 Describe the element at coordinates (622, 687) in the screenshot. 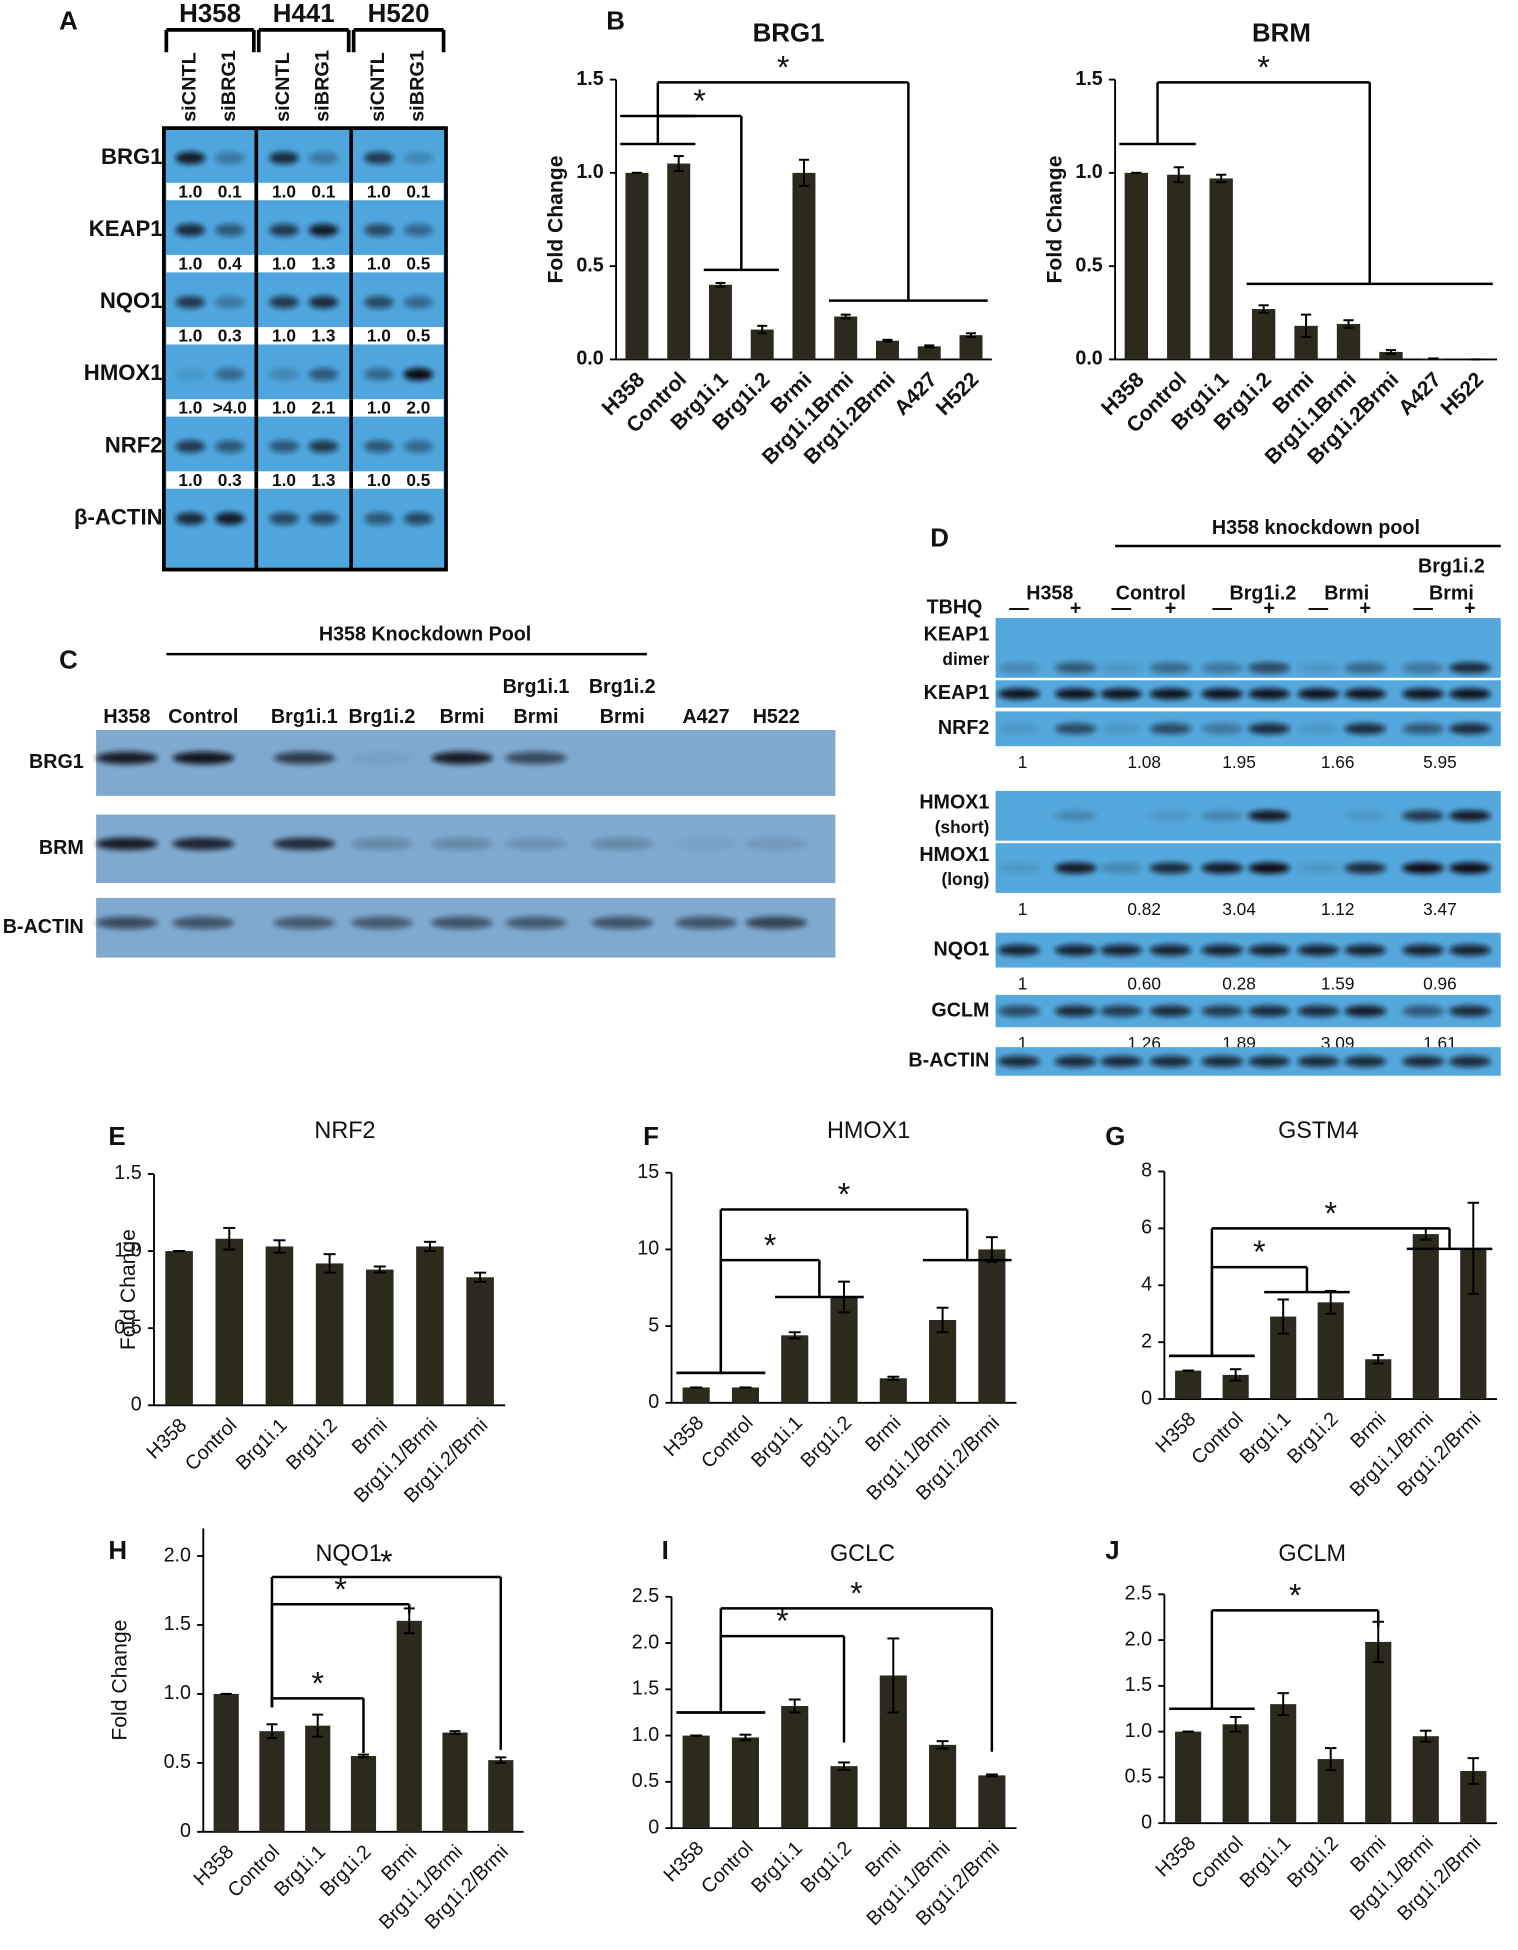

I see `lane-label: Brg1i.2` at that location.